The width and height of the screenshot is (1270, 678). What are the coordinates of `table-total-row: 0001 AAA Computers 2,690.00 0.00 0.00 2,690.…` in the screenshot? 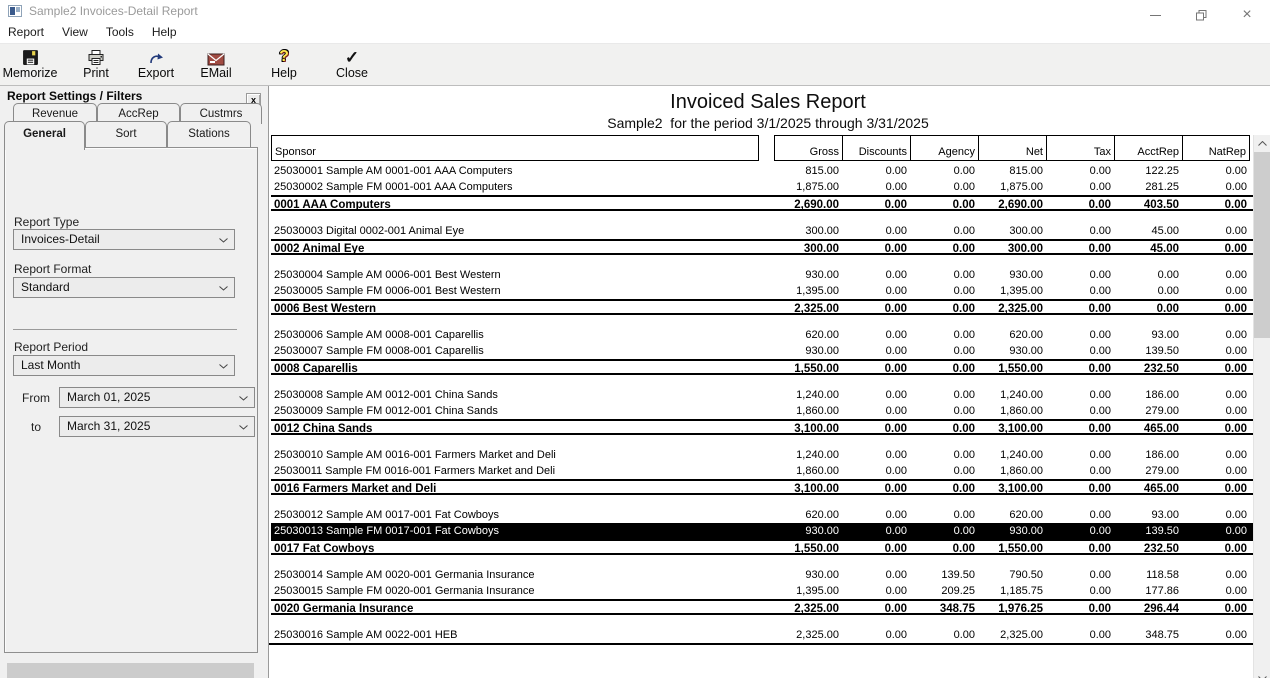 It's located at (762, 203).